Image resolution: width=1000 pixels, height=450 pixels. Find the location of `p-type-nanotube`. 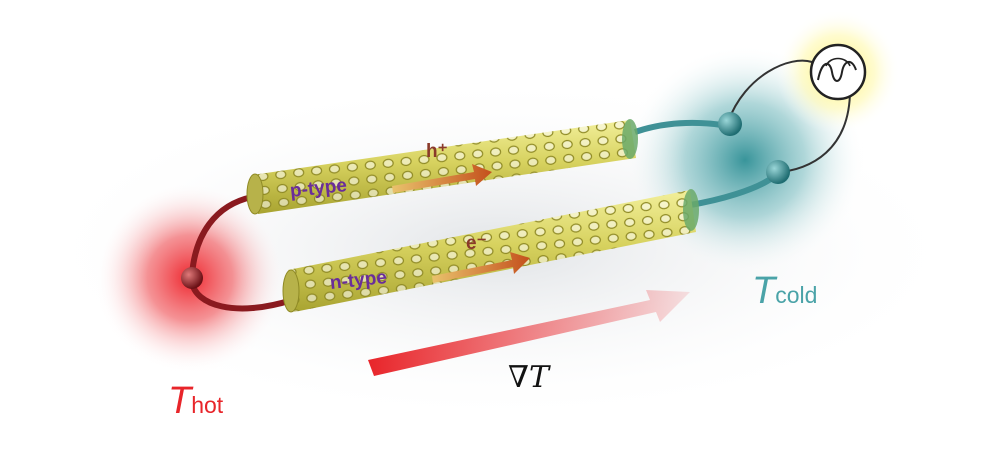

p-type-nanotube is located at coordinates (442, 167).